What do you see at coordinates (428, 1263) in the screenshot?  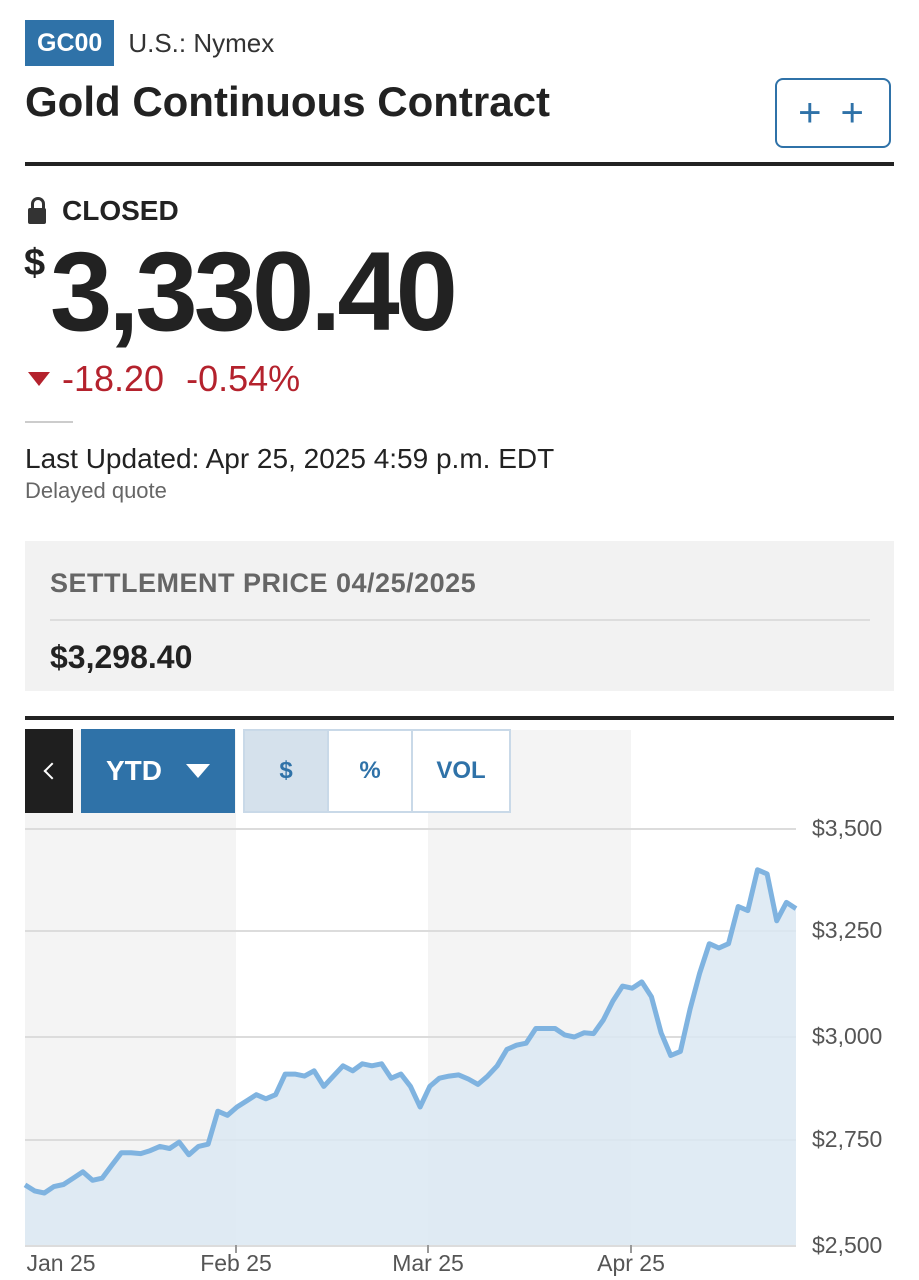 I see `x-tick-label: Mar 25` at bounding box center [428, 1263].